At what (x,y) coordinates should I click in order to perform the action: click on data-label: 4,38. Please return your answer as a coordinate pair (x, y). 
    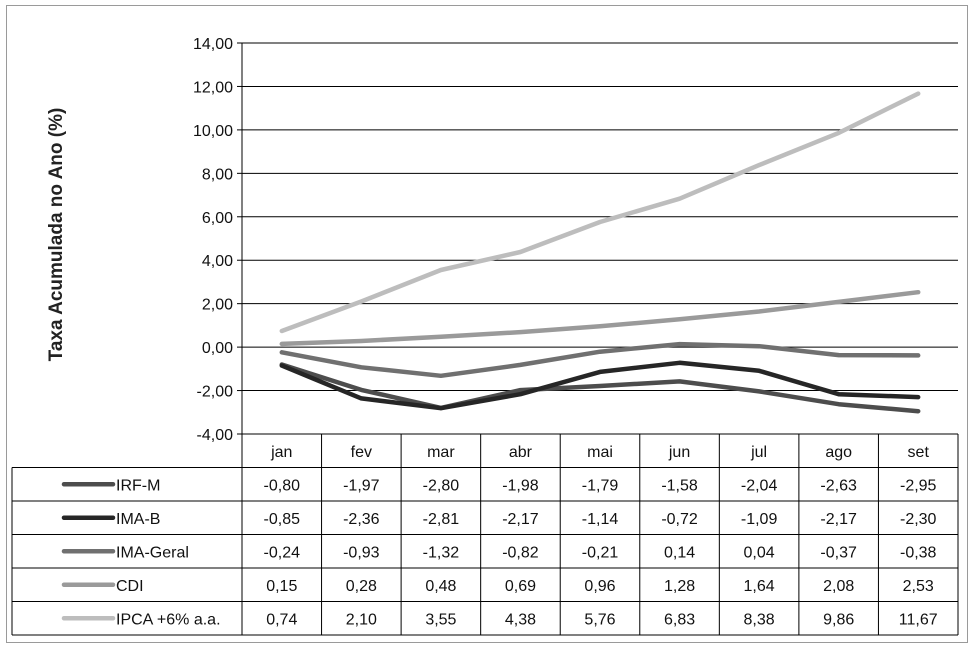
    Looking at the image, I should click on (520, 619).